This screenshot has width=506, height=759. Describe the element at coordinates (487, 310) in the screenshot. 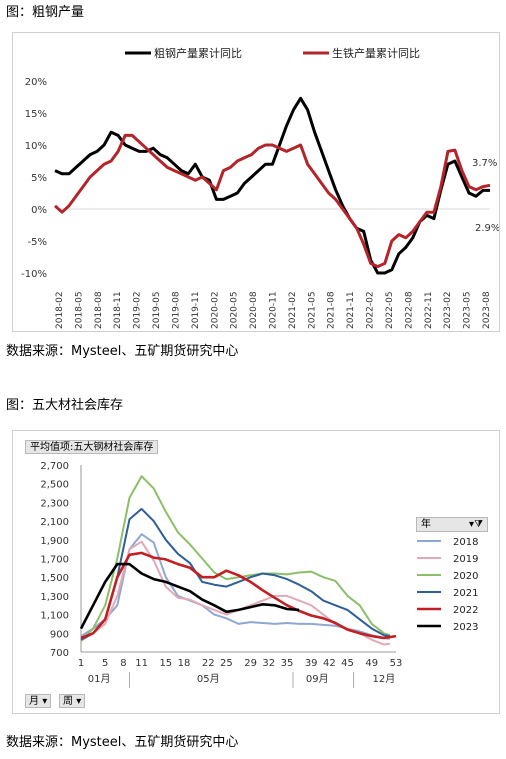

I see `x-tick-label: 2023-08` at that location.